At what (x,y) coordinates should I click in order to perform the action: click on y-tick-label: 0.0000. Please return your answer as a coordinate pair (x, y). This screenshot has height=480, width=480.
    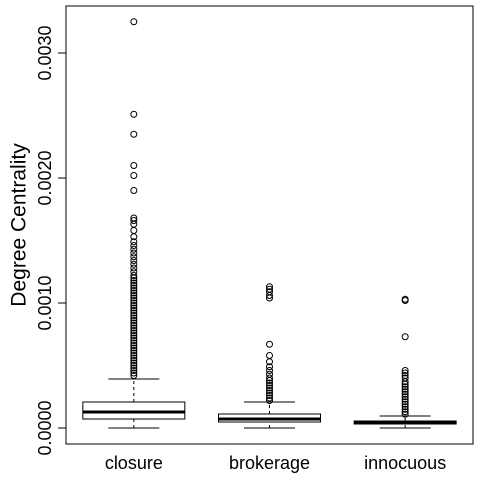
    Looking at the image, I should click on (45, 427).